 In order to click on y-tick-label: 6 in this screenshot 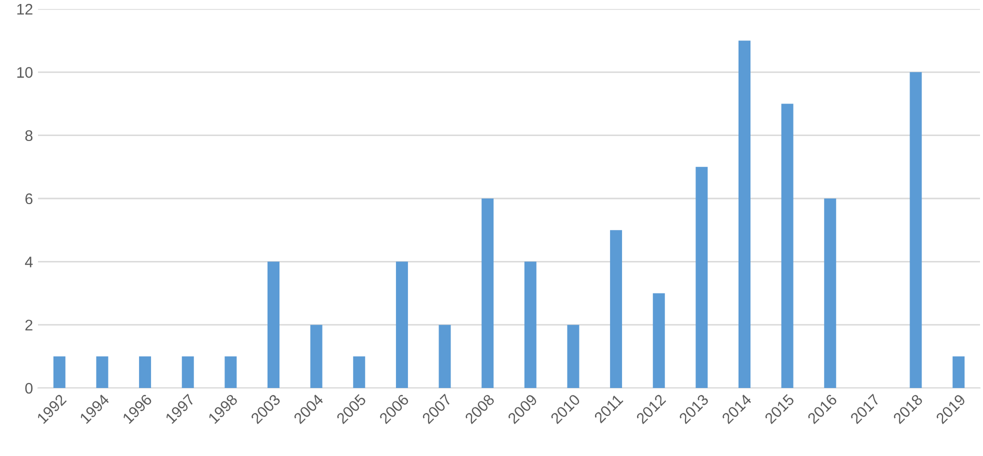, I will do `click(28, 198)`.